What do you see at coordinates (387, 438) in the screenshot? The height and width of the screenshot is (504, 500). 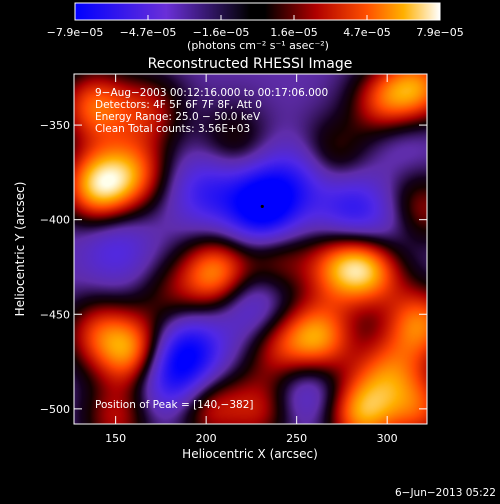 I see `x-tick-label: 300` at bounding box center [387, 438].